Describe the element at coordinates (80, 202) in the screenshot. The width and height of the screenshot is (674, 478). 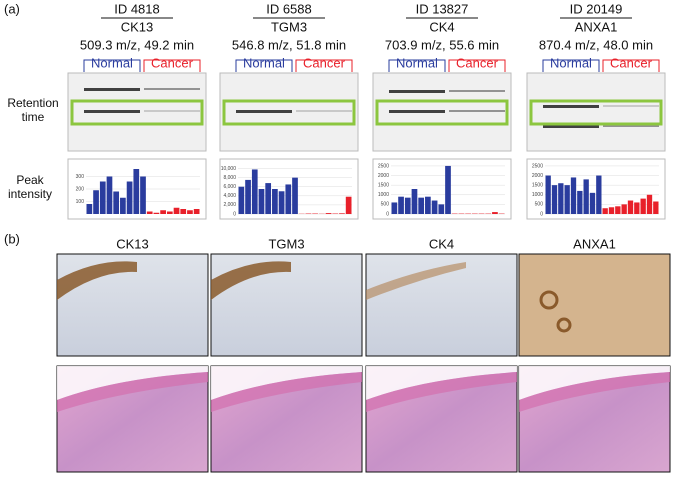
I see `y-tick-label: 100` at that location.